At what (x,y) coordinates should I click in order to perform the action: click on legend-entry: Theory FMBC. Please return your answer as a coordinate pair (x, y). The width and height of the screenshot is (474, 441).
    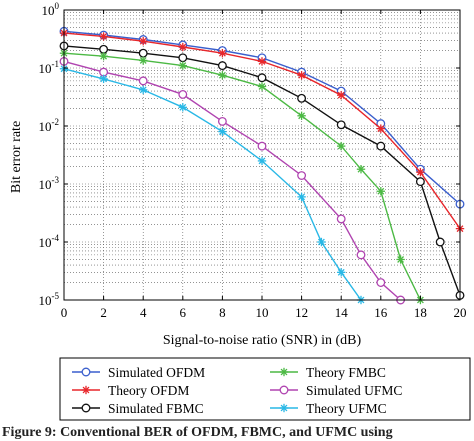
    Looking at the image, I should click on (328, 372).